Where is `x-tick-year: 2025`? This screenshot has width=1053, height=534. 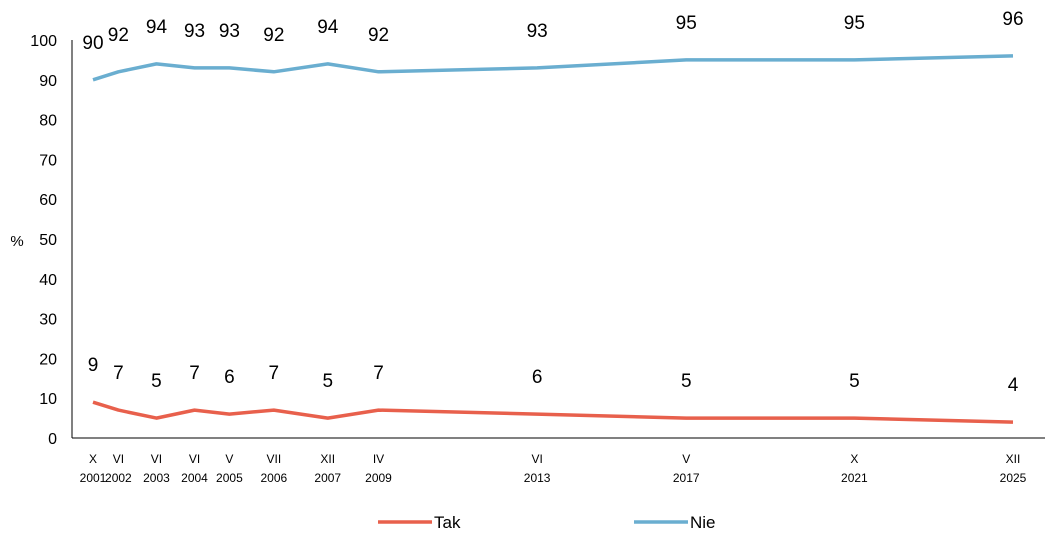 x-tick-year: 2025 is located at coordinates (1013, 478).